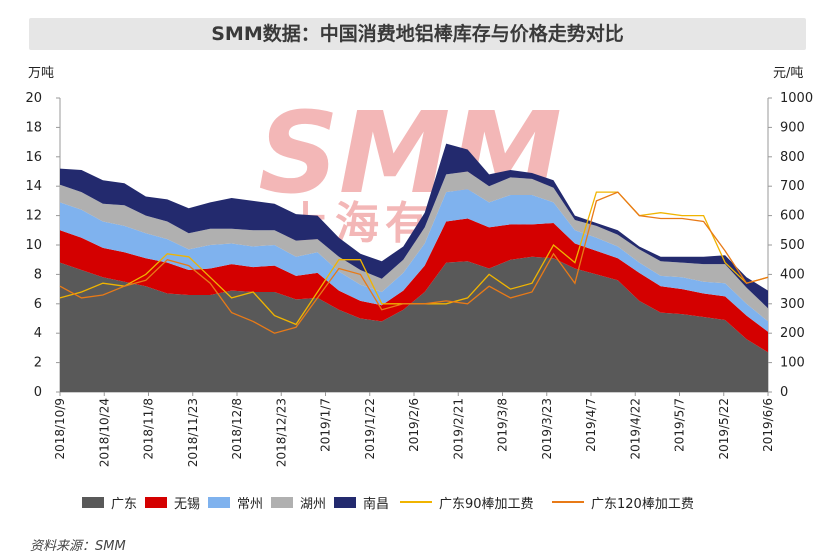 This screenshot has height=558, width=823. I want to click on source-note: 资料来源：SMM, so click(78, 546).